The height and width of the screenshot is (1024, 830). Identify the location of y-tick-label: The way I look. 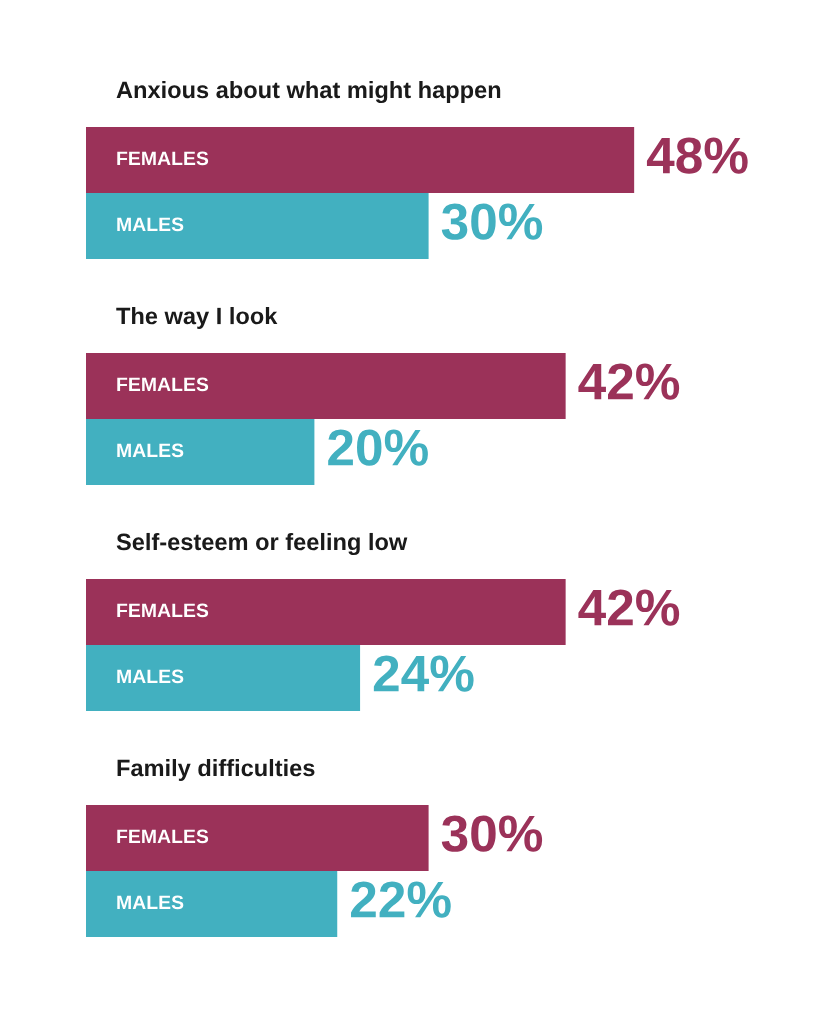
(197, 317).